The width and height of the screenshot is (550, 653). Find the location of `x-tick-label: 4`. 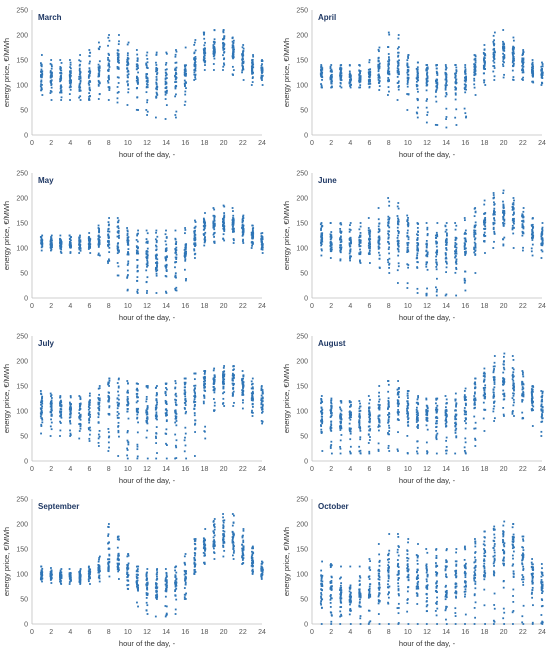

x-tick-label: 4 is located at coordinates (350, 306).